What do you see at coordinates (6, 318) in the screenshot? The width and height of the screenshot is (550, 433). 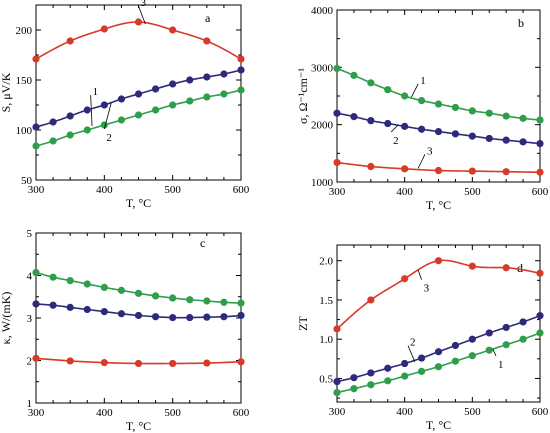 I see `y-axis-label: κ, W/(mK)` at bounding box center [6, 318].